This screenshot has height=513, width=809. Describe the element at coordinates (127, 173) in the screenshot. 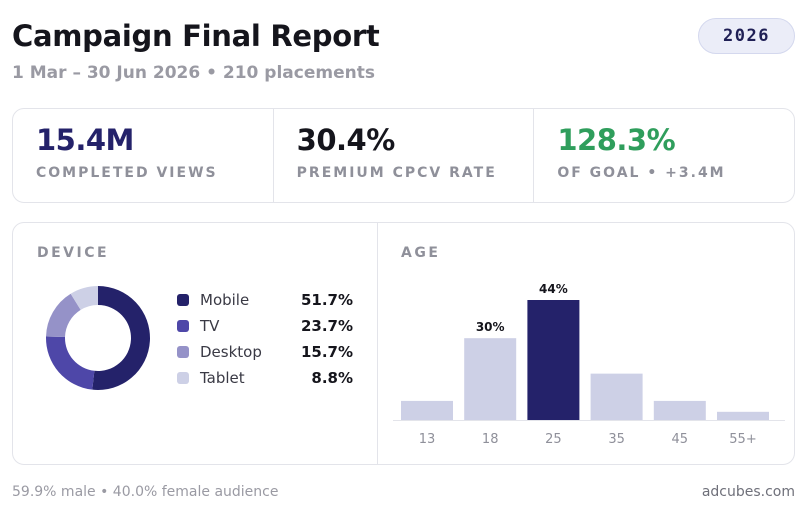

I see `kpi-label: COMPLETED VIEWS` at that location.